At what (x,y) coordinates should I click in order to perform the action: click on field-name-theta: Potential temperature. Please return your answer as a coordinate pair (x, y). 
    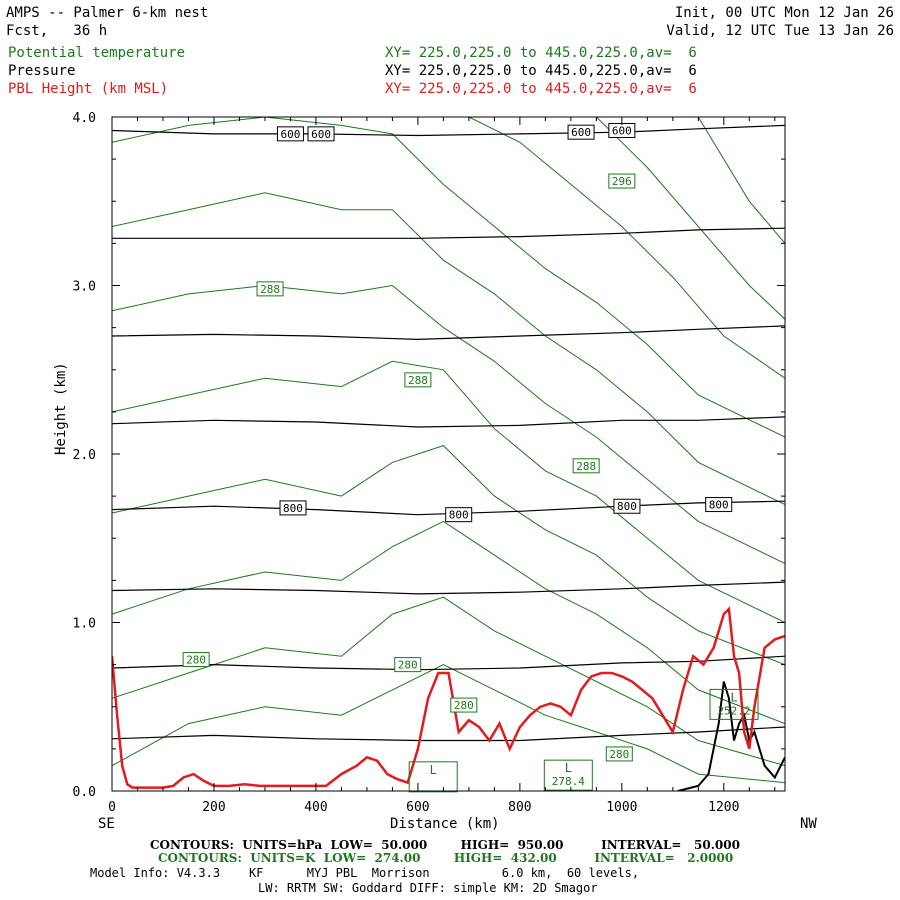
    Looking at the image, I should click on (97, 53).